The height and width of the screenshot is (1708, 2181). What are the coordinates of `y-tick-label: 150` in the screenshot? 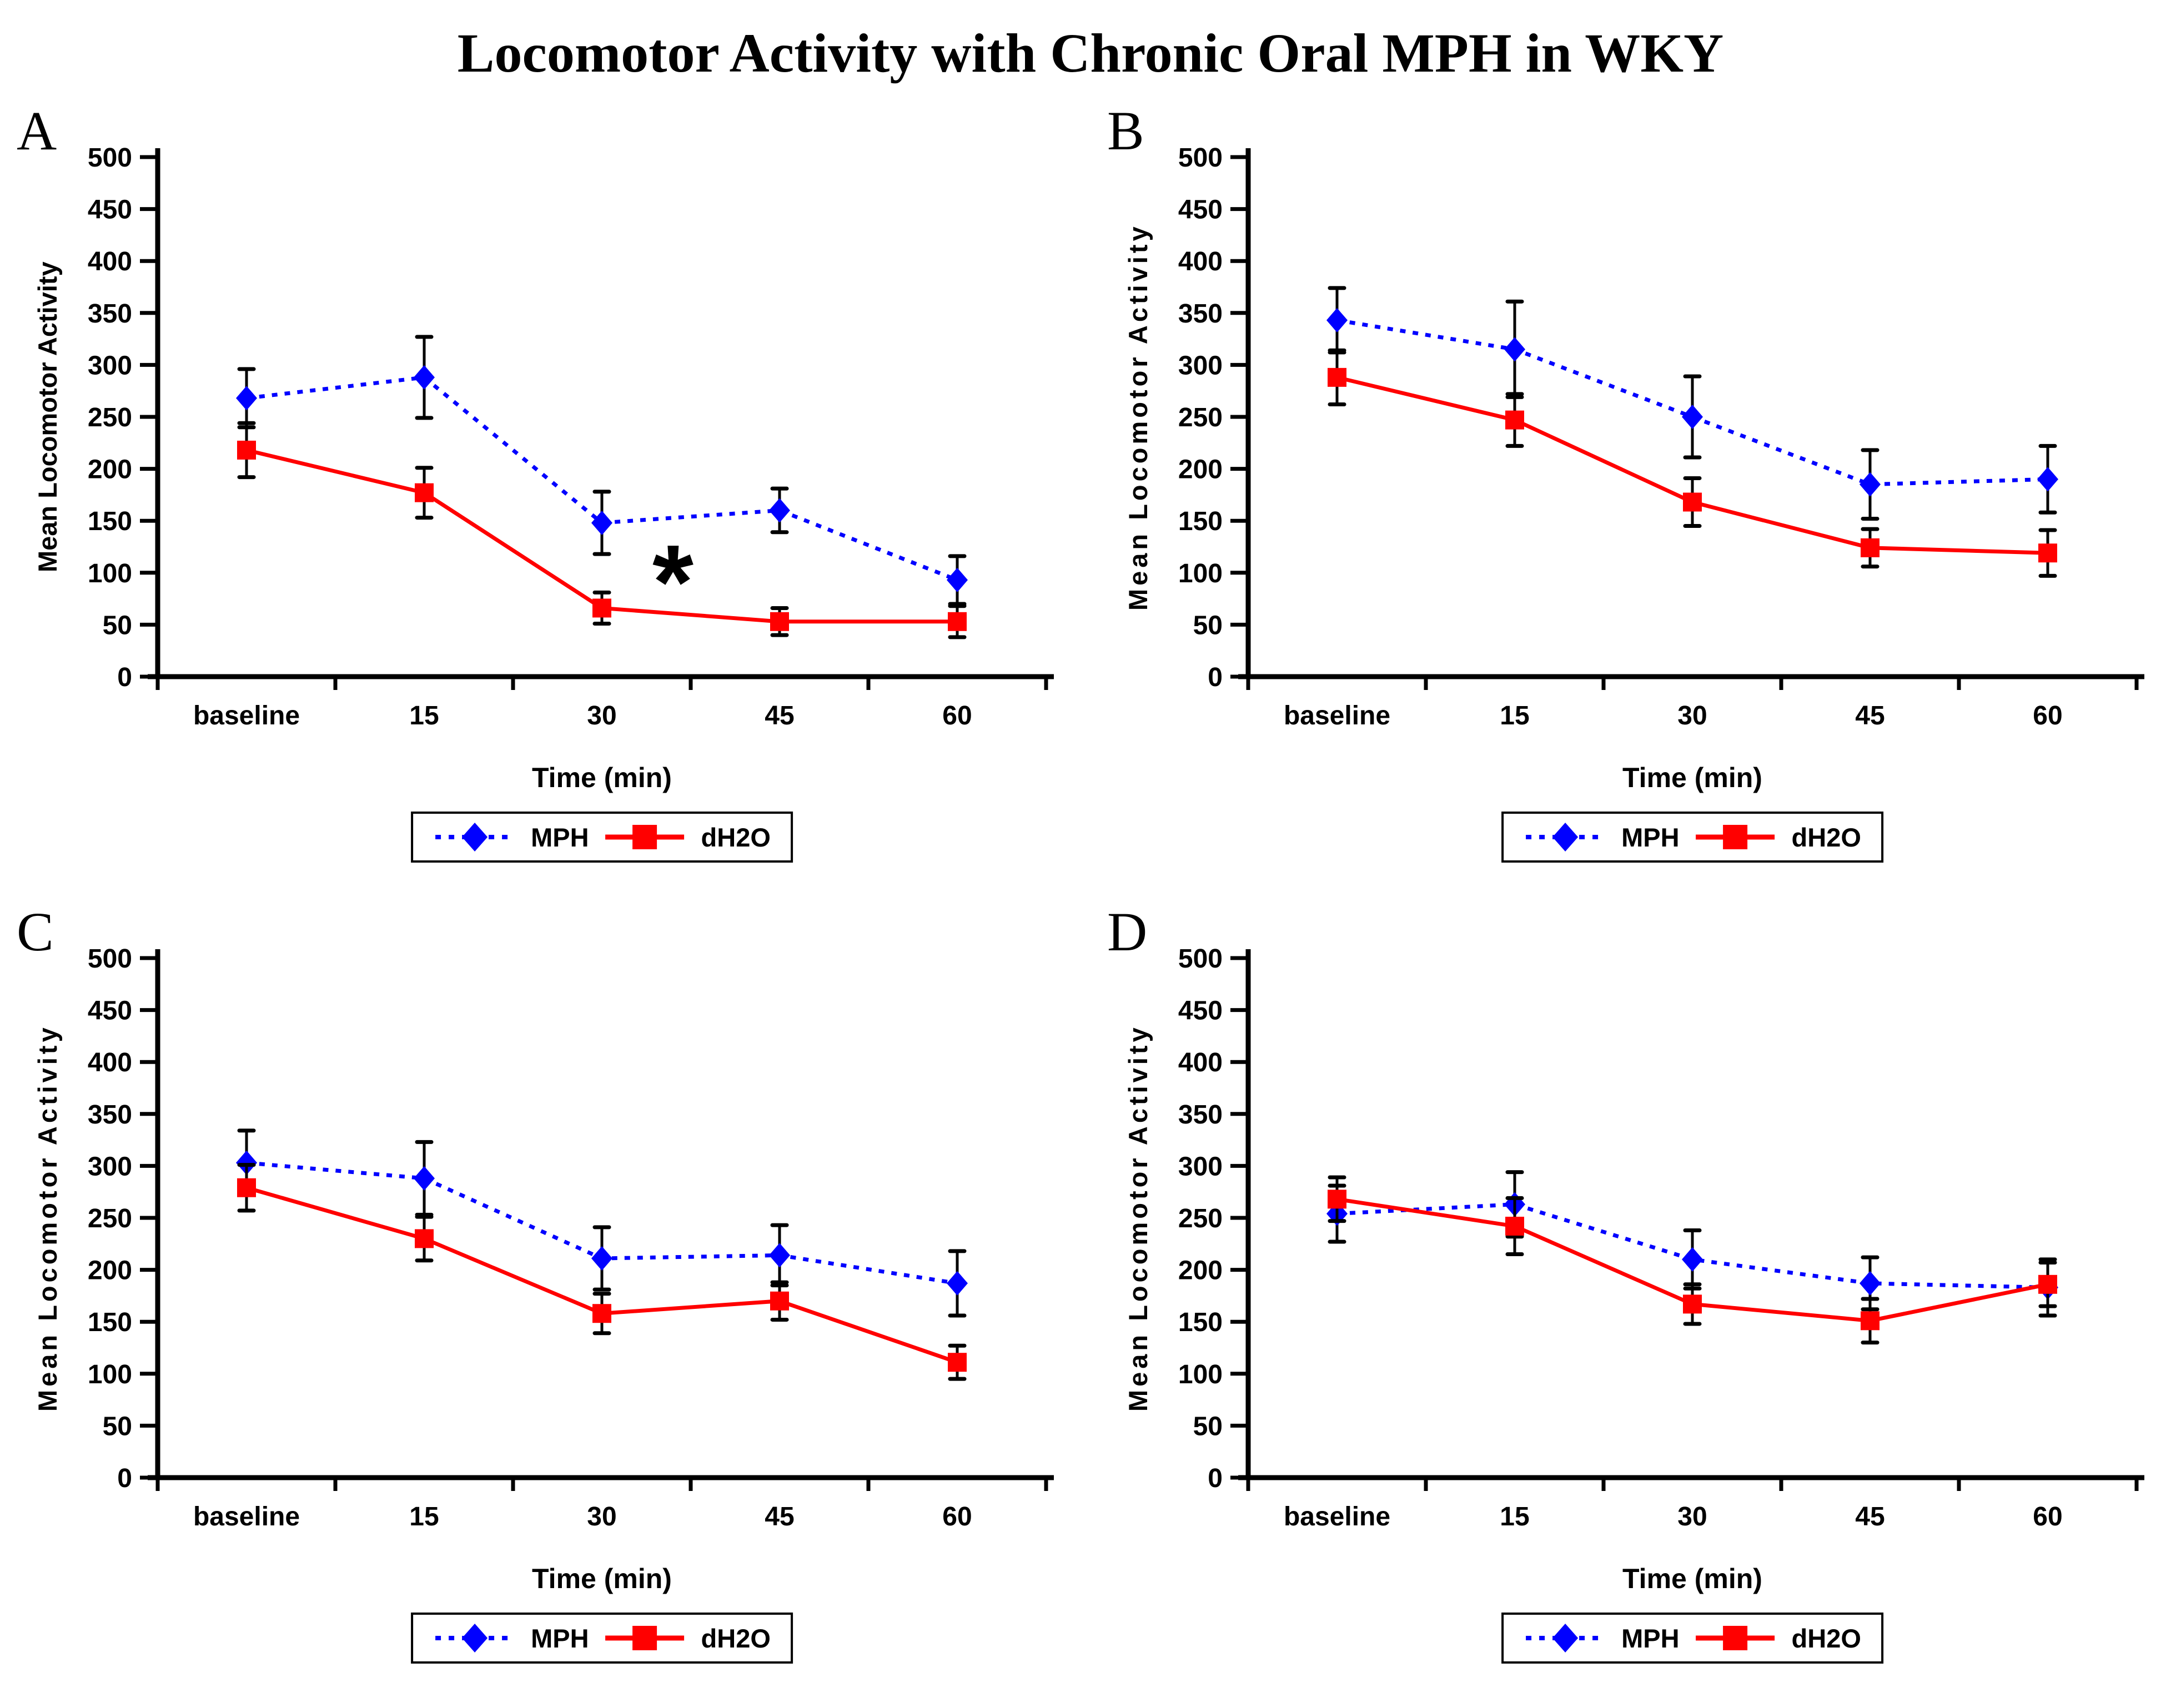 It's located at (110, 521).